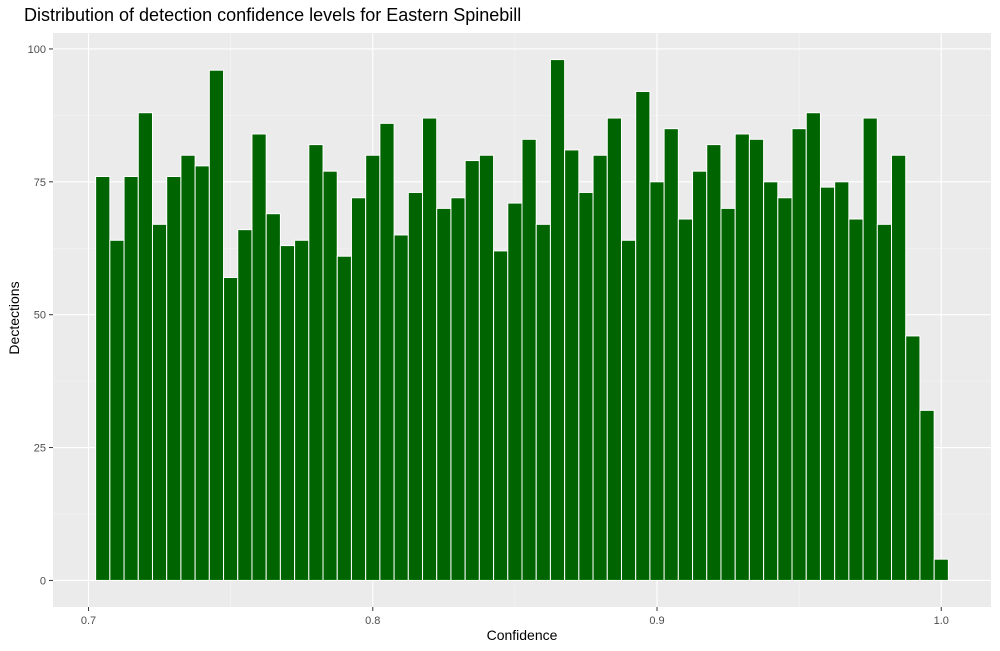 Image resolution: width=1000 pixels, height=651 pixels. Describe the element at coordinates (656, 621) in the screenshot. I see `x-tick-label: 0.9` at that location.